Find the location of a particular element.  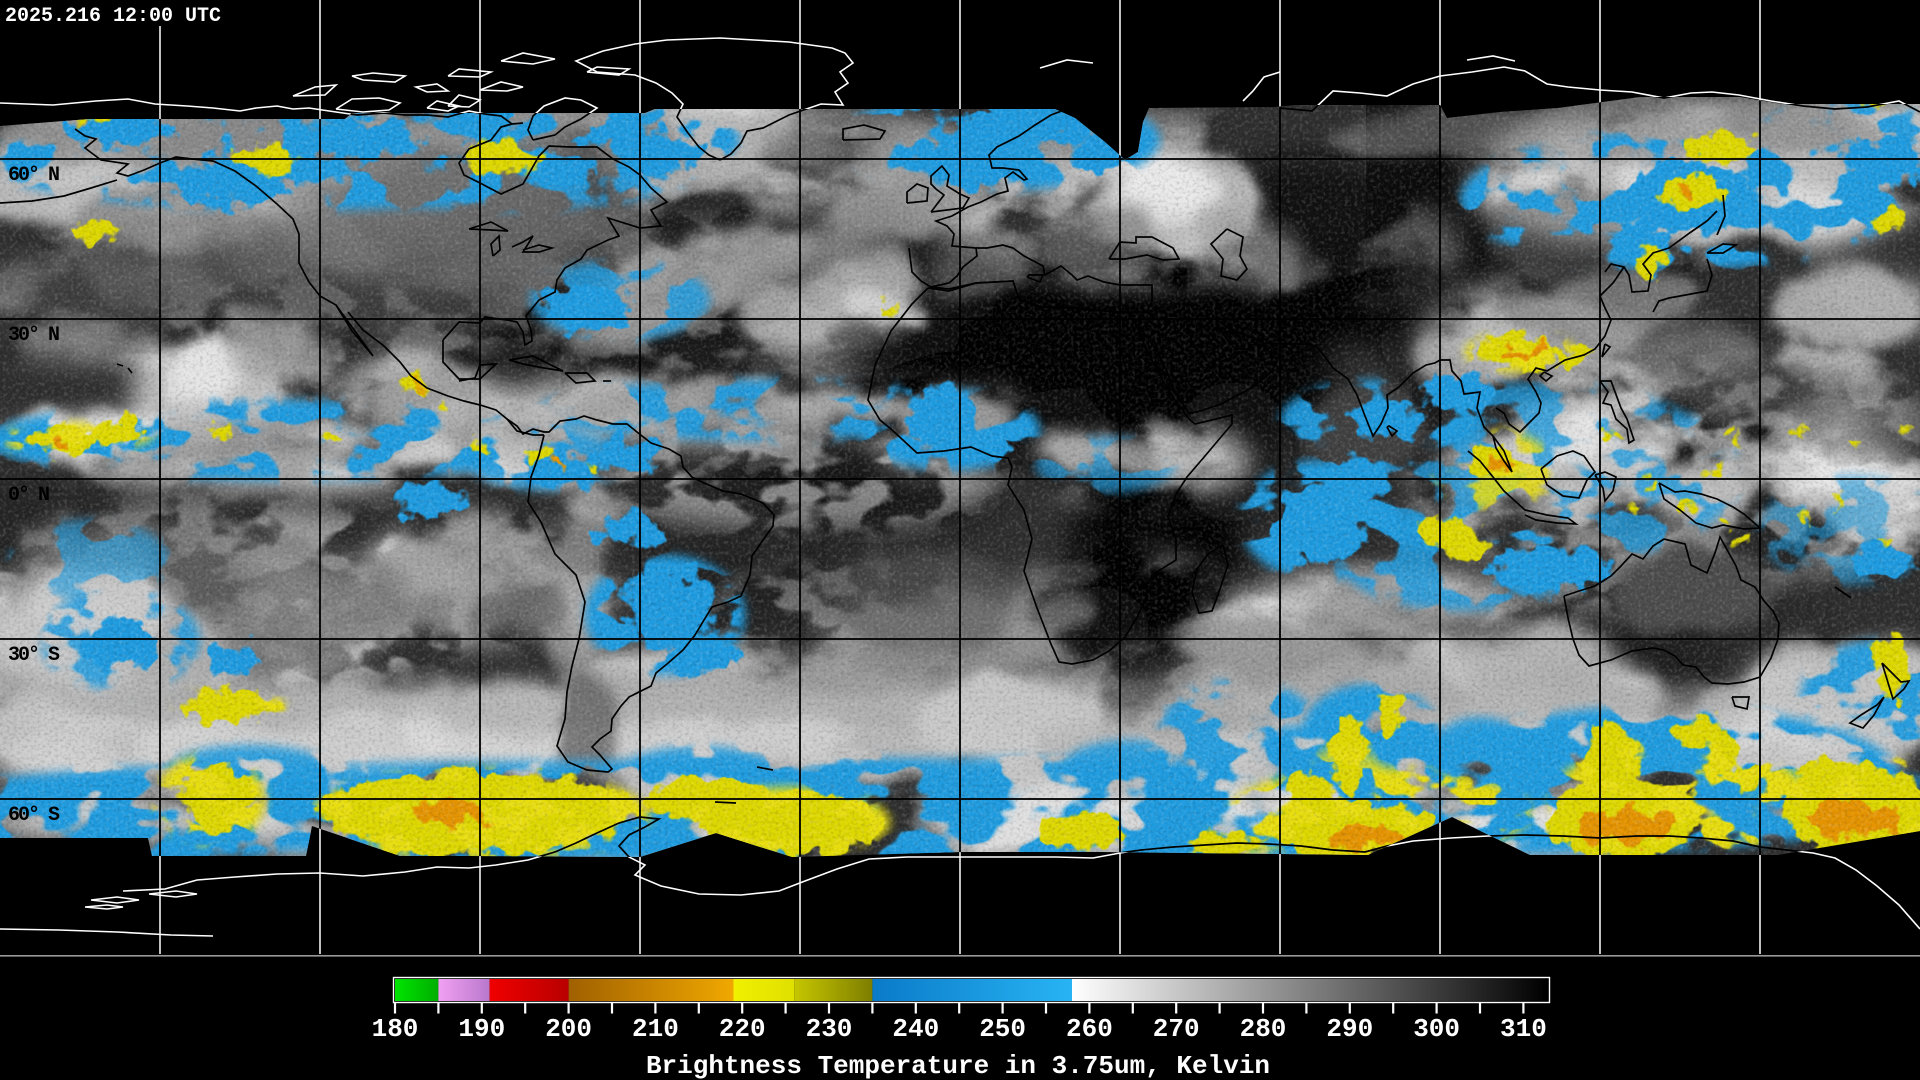

svg-text: 250 is located at coordinates (1002, 1029).